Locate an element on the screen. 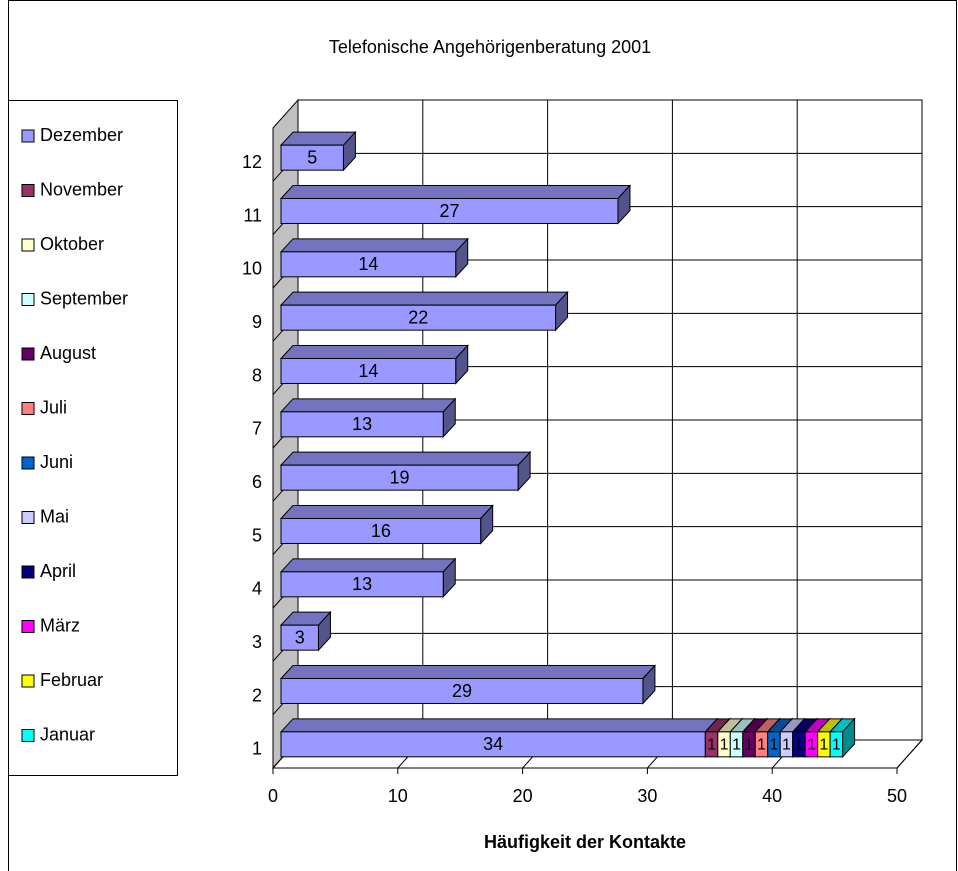  y-tick-label: 3 is located at coordinates (257, 642).